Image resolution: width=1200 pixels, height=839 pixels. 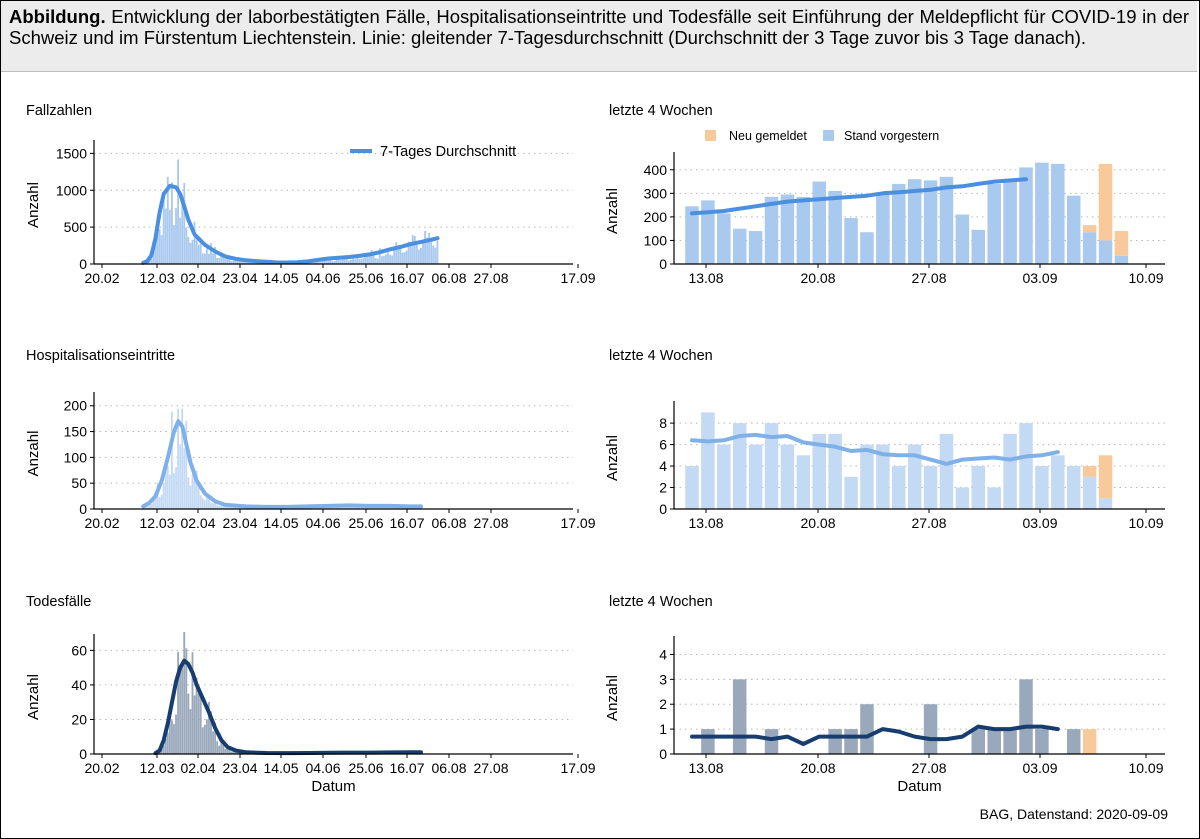 I want to click on smooth-line, so click(x=288, y=707).